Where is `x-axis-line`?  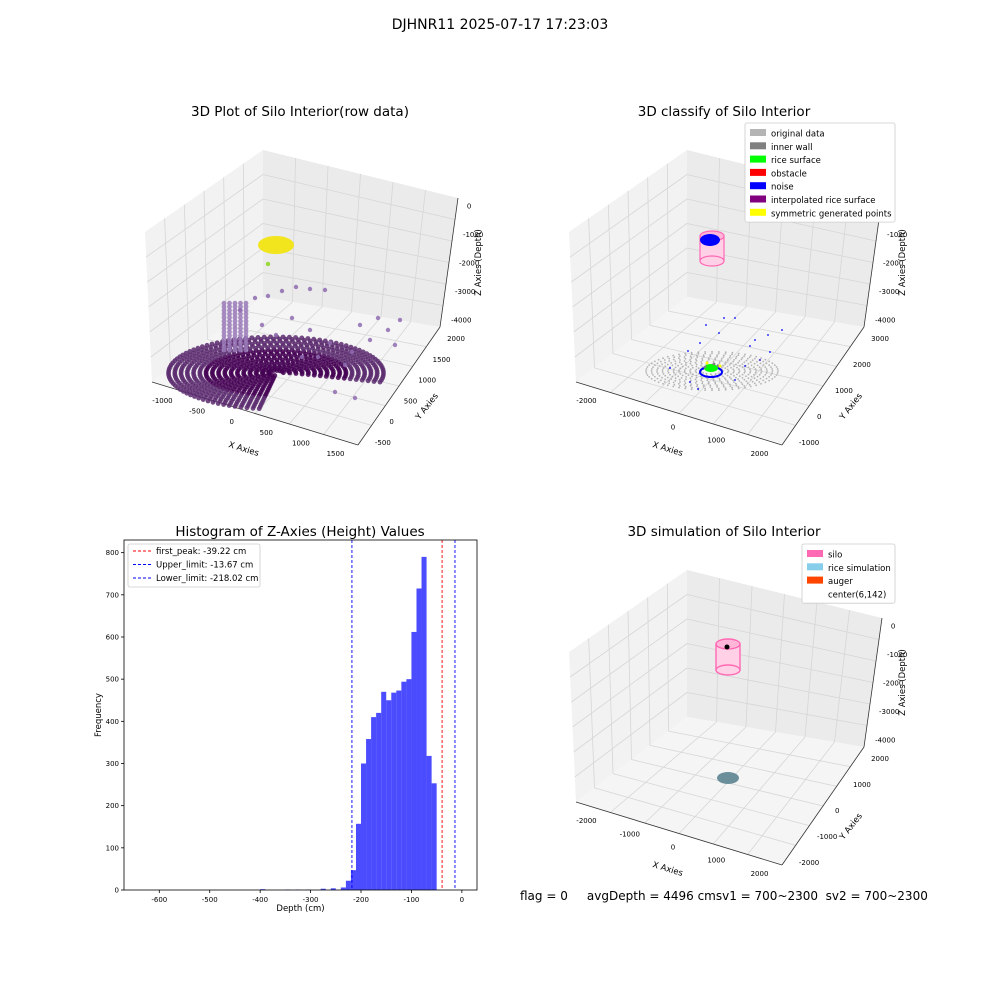
x-axis-line is located at coordinates (679, 833).